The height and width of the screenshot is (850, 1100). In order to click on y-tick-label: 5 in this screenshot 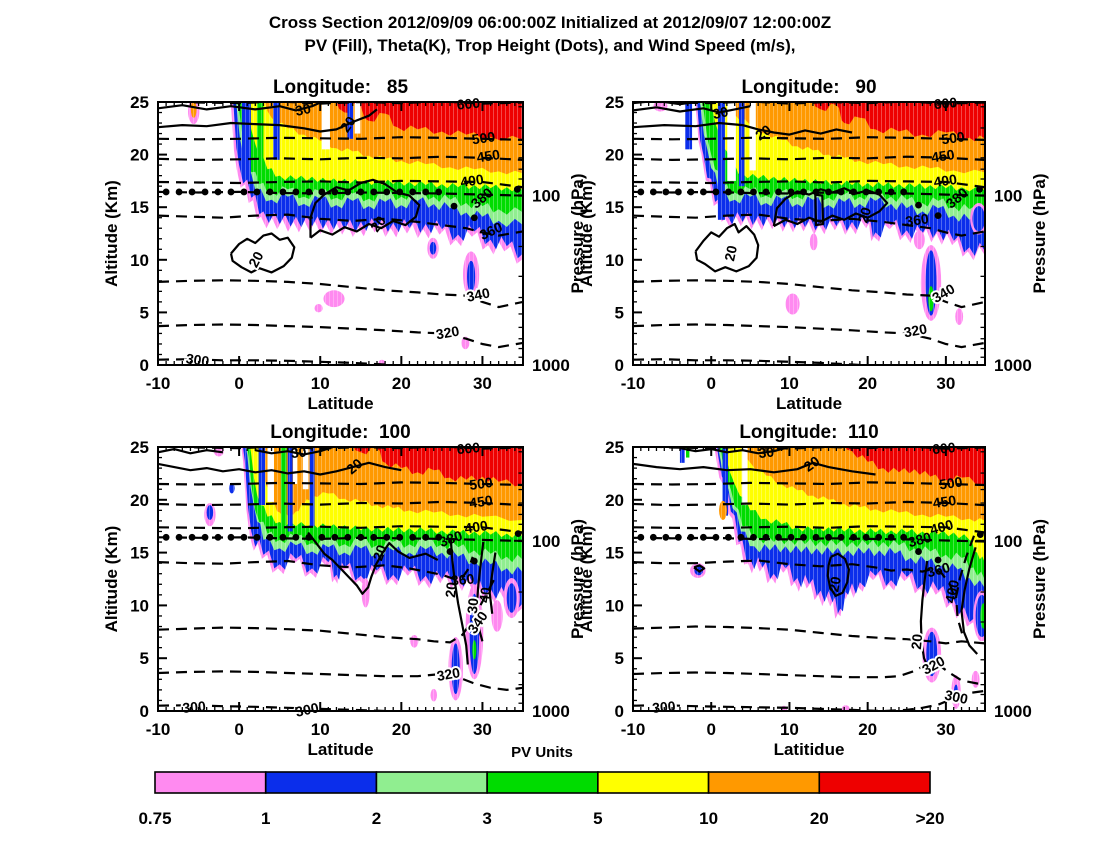, I will do `click(619, 658)`.